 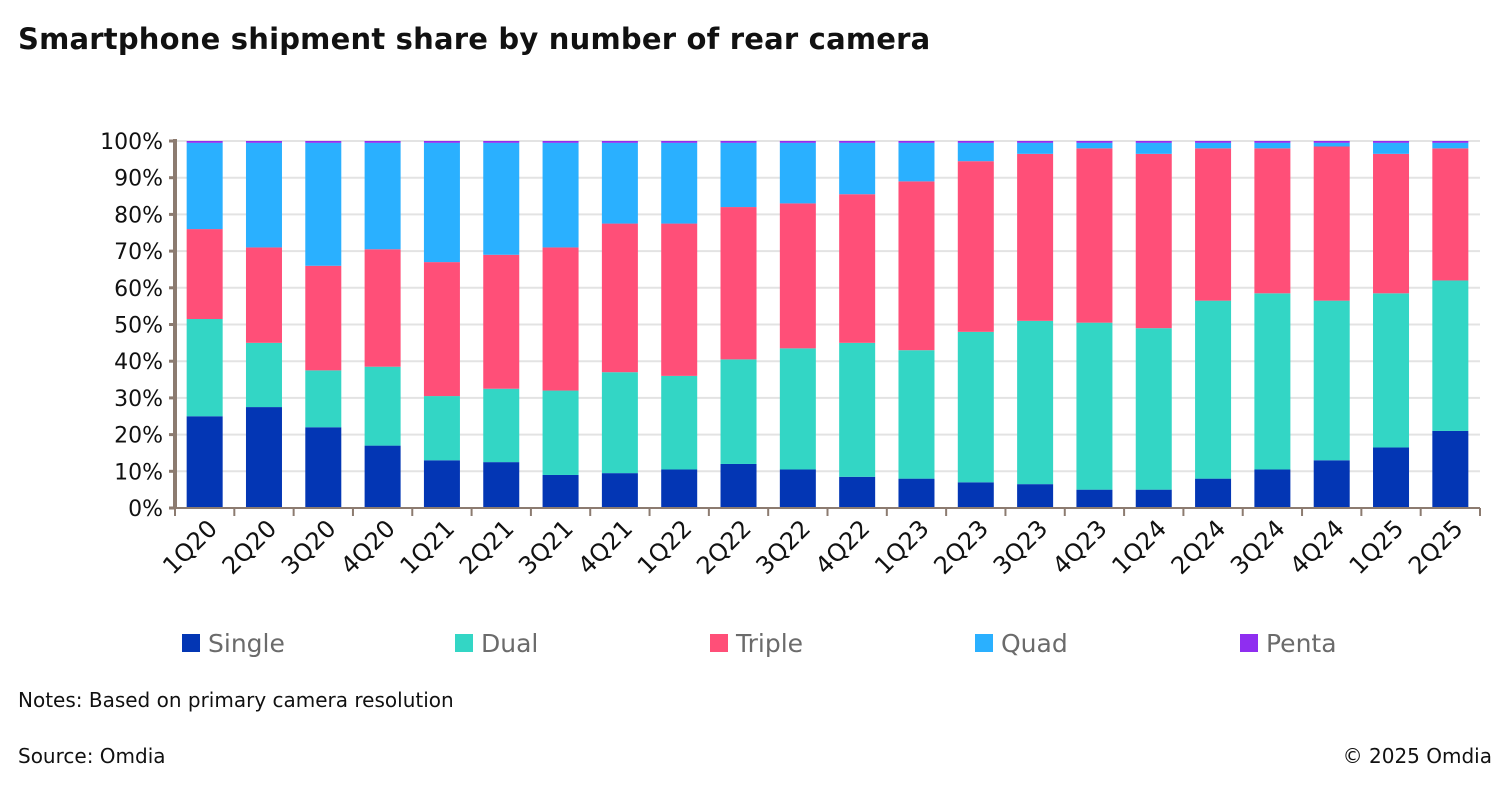 What do you see at coordinates (1199, 547) in the screenshot?
I see `x-tick-label: 2Q24` at bounding box center [1199, 547].